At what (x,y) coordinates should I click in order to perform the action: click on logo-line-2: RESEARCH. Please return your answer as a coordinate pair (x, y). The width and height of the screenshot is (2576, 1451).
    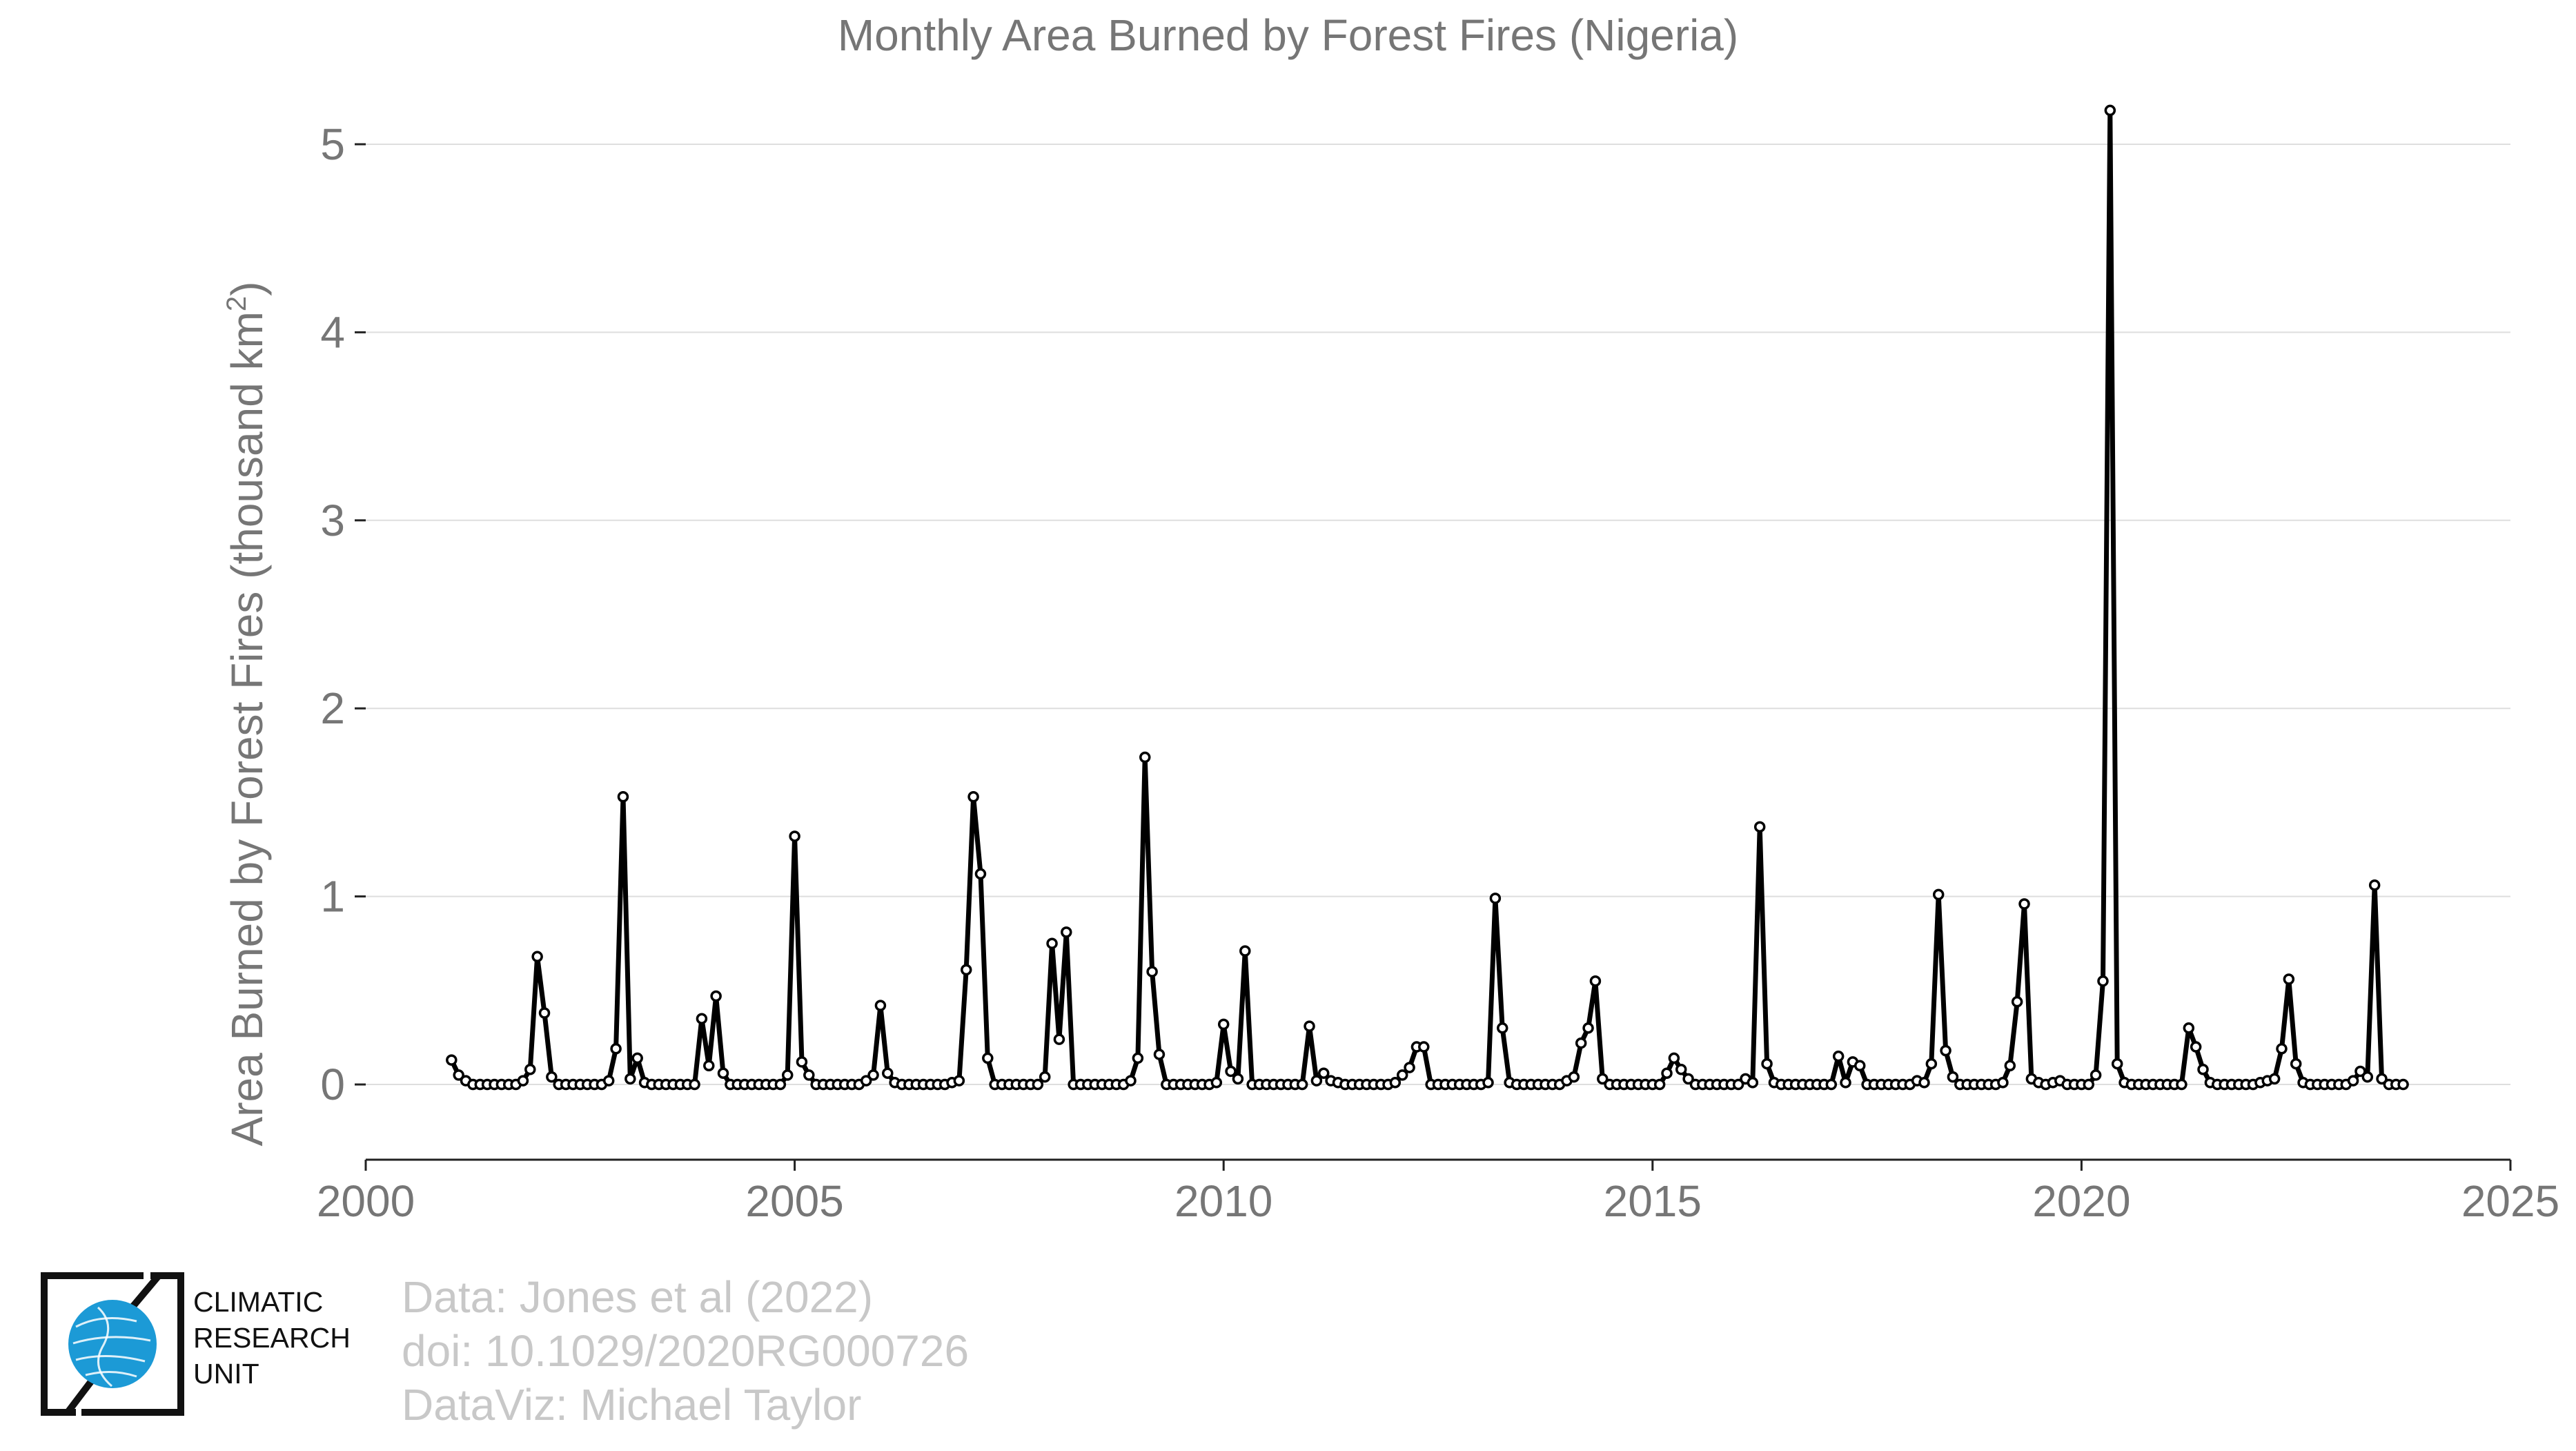
    Looking at the image, I should click on (272, 1338).